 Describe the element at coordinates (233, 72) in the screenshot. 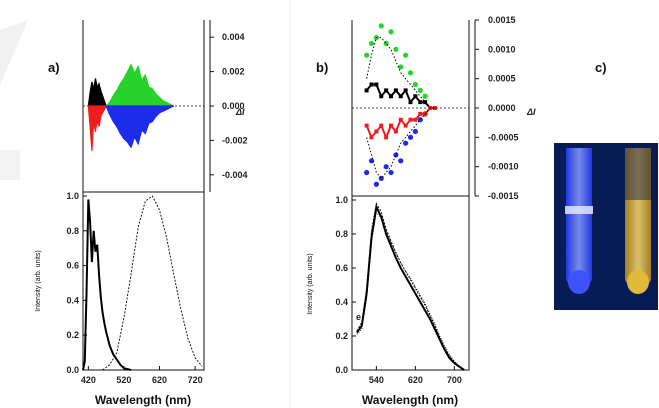

I see `panel-a-upper-ytick-label: 0.002` at that location.